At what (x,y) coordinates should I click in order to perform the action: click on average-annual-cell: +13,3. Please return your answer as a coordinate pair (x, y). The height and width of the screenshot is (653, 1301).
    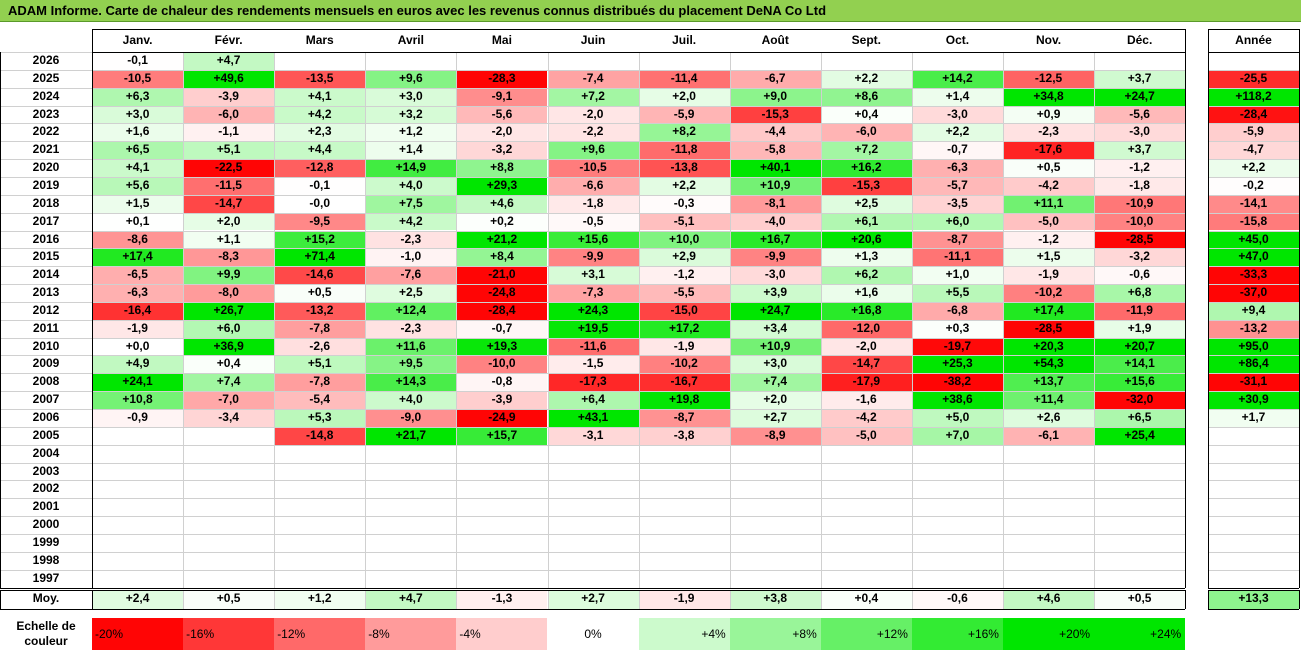
    Looking at the image, I should click on (1253, 599).